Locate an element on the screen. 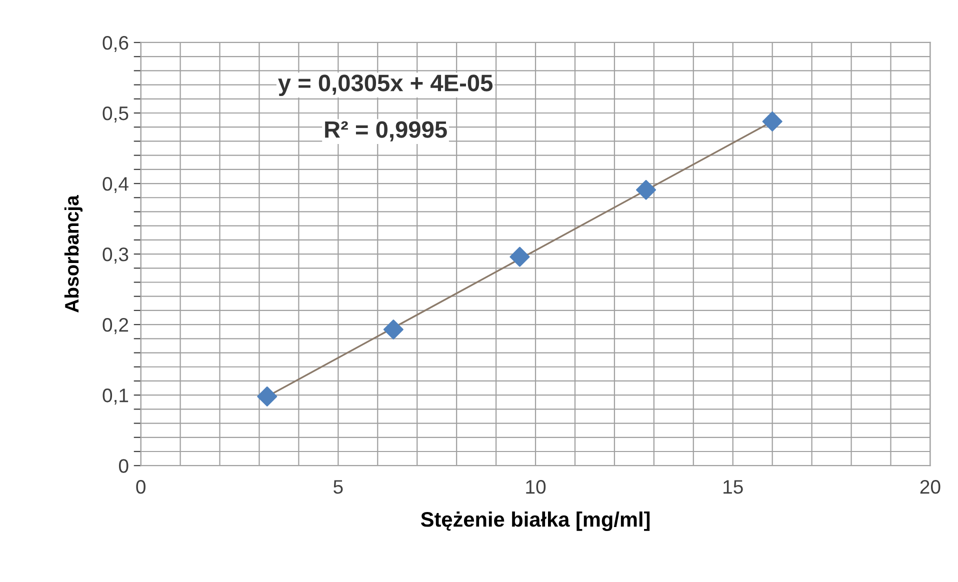 The image size is (958, 582). y-tick-label: 0,1 is located at coordinates (115, 396).